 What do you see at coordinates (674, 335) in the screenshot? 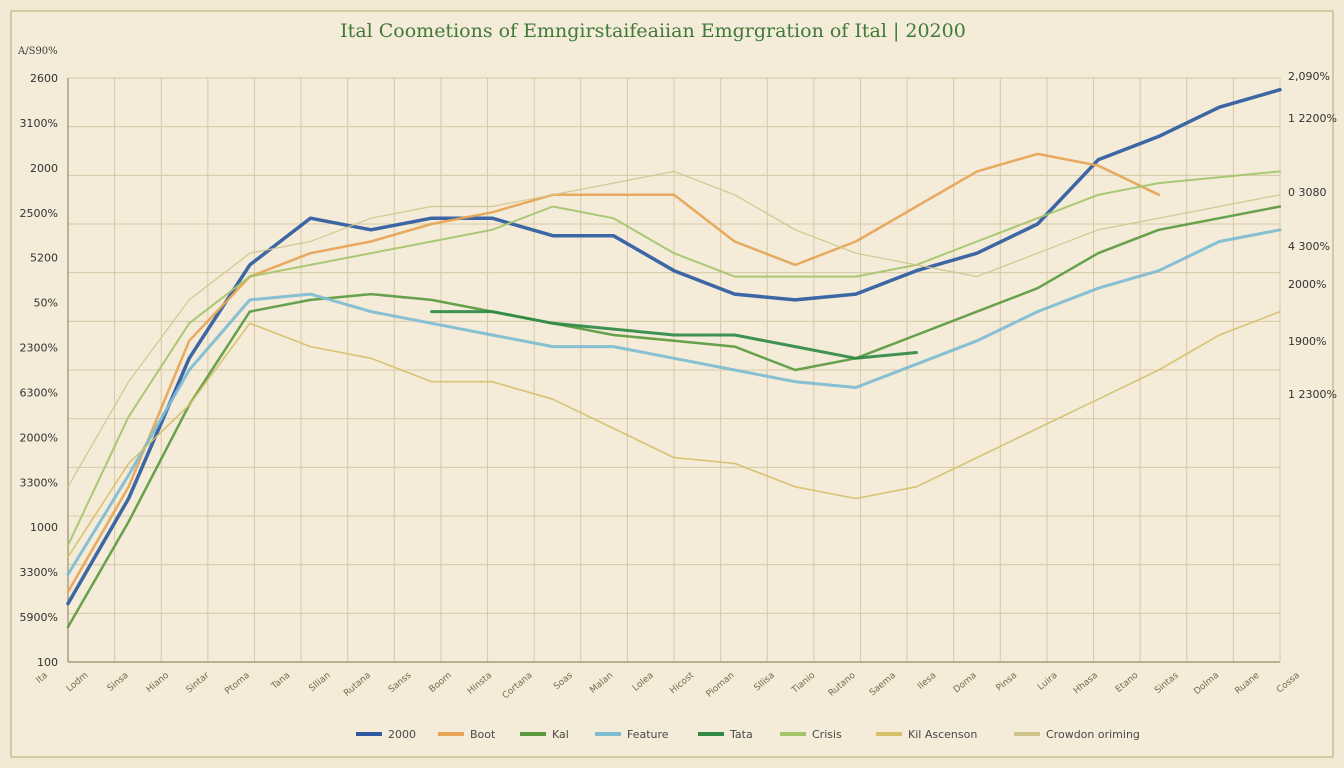
I see `series-line` at bounding box center [674, 335].